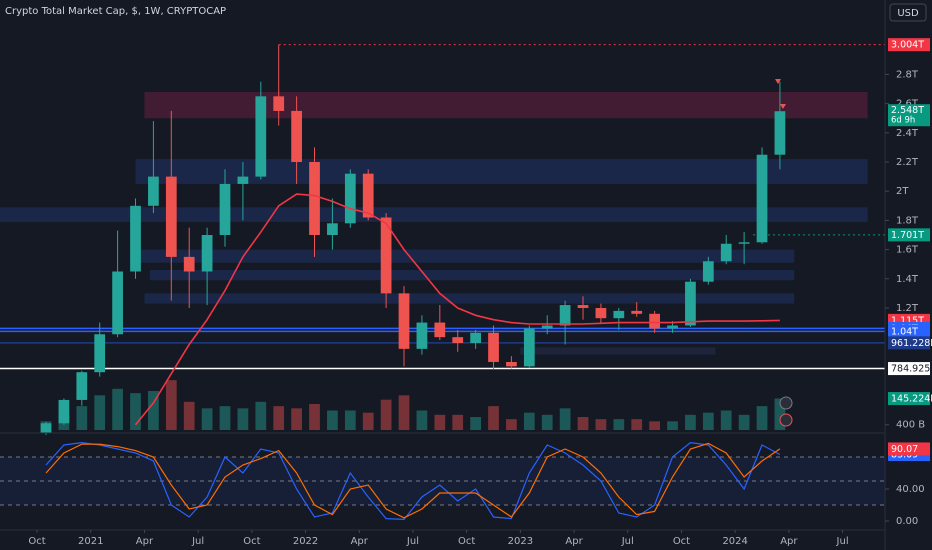 The width and height of the screenshot is (932, 550). I want to click on stoch-tag-bg, so click(909, 449).